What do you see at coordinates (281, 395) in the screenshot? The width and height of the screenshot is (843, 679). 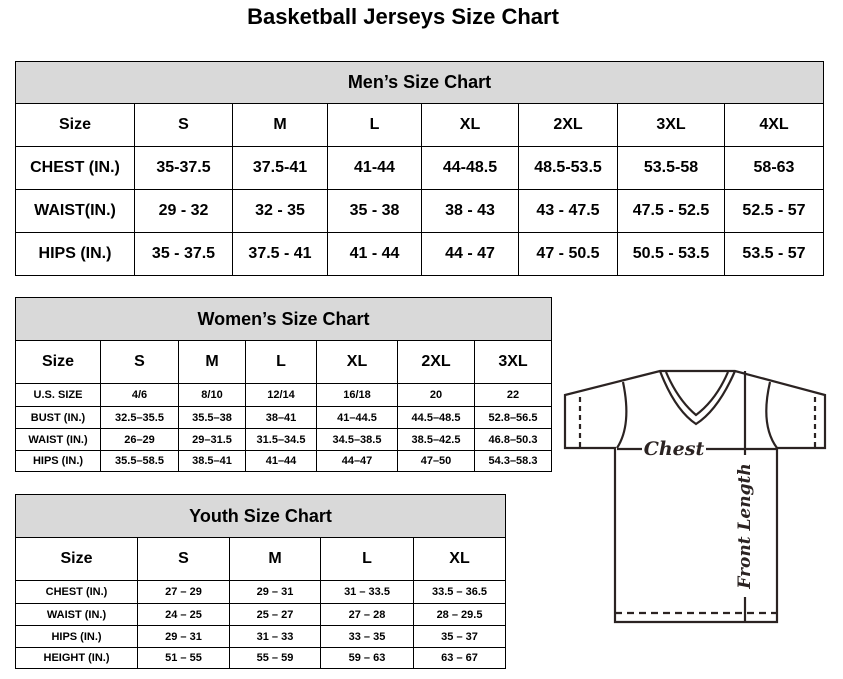 I see `table-cell: 12/14` at bounding box center [281, 395].